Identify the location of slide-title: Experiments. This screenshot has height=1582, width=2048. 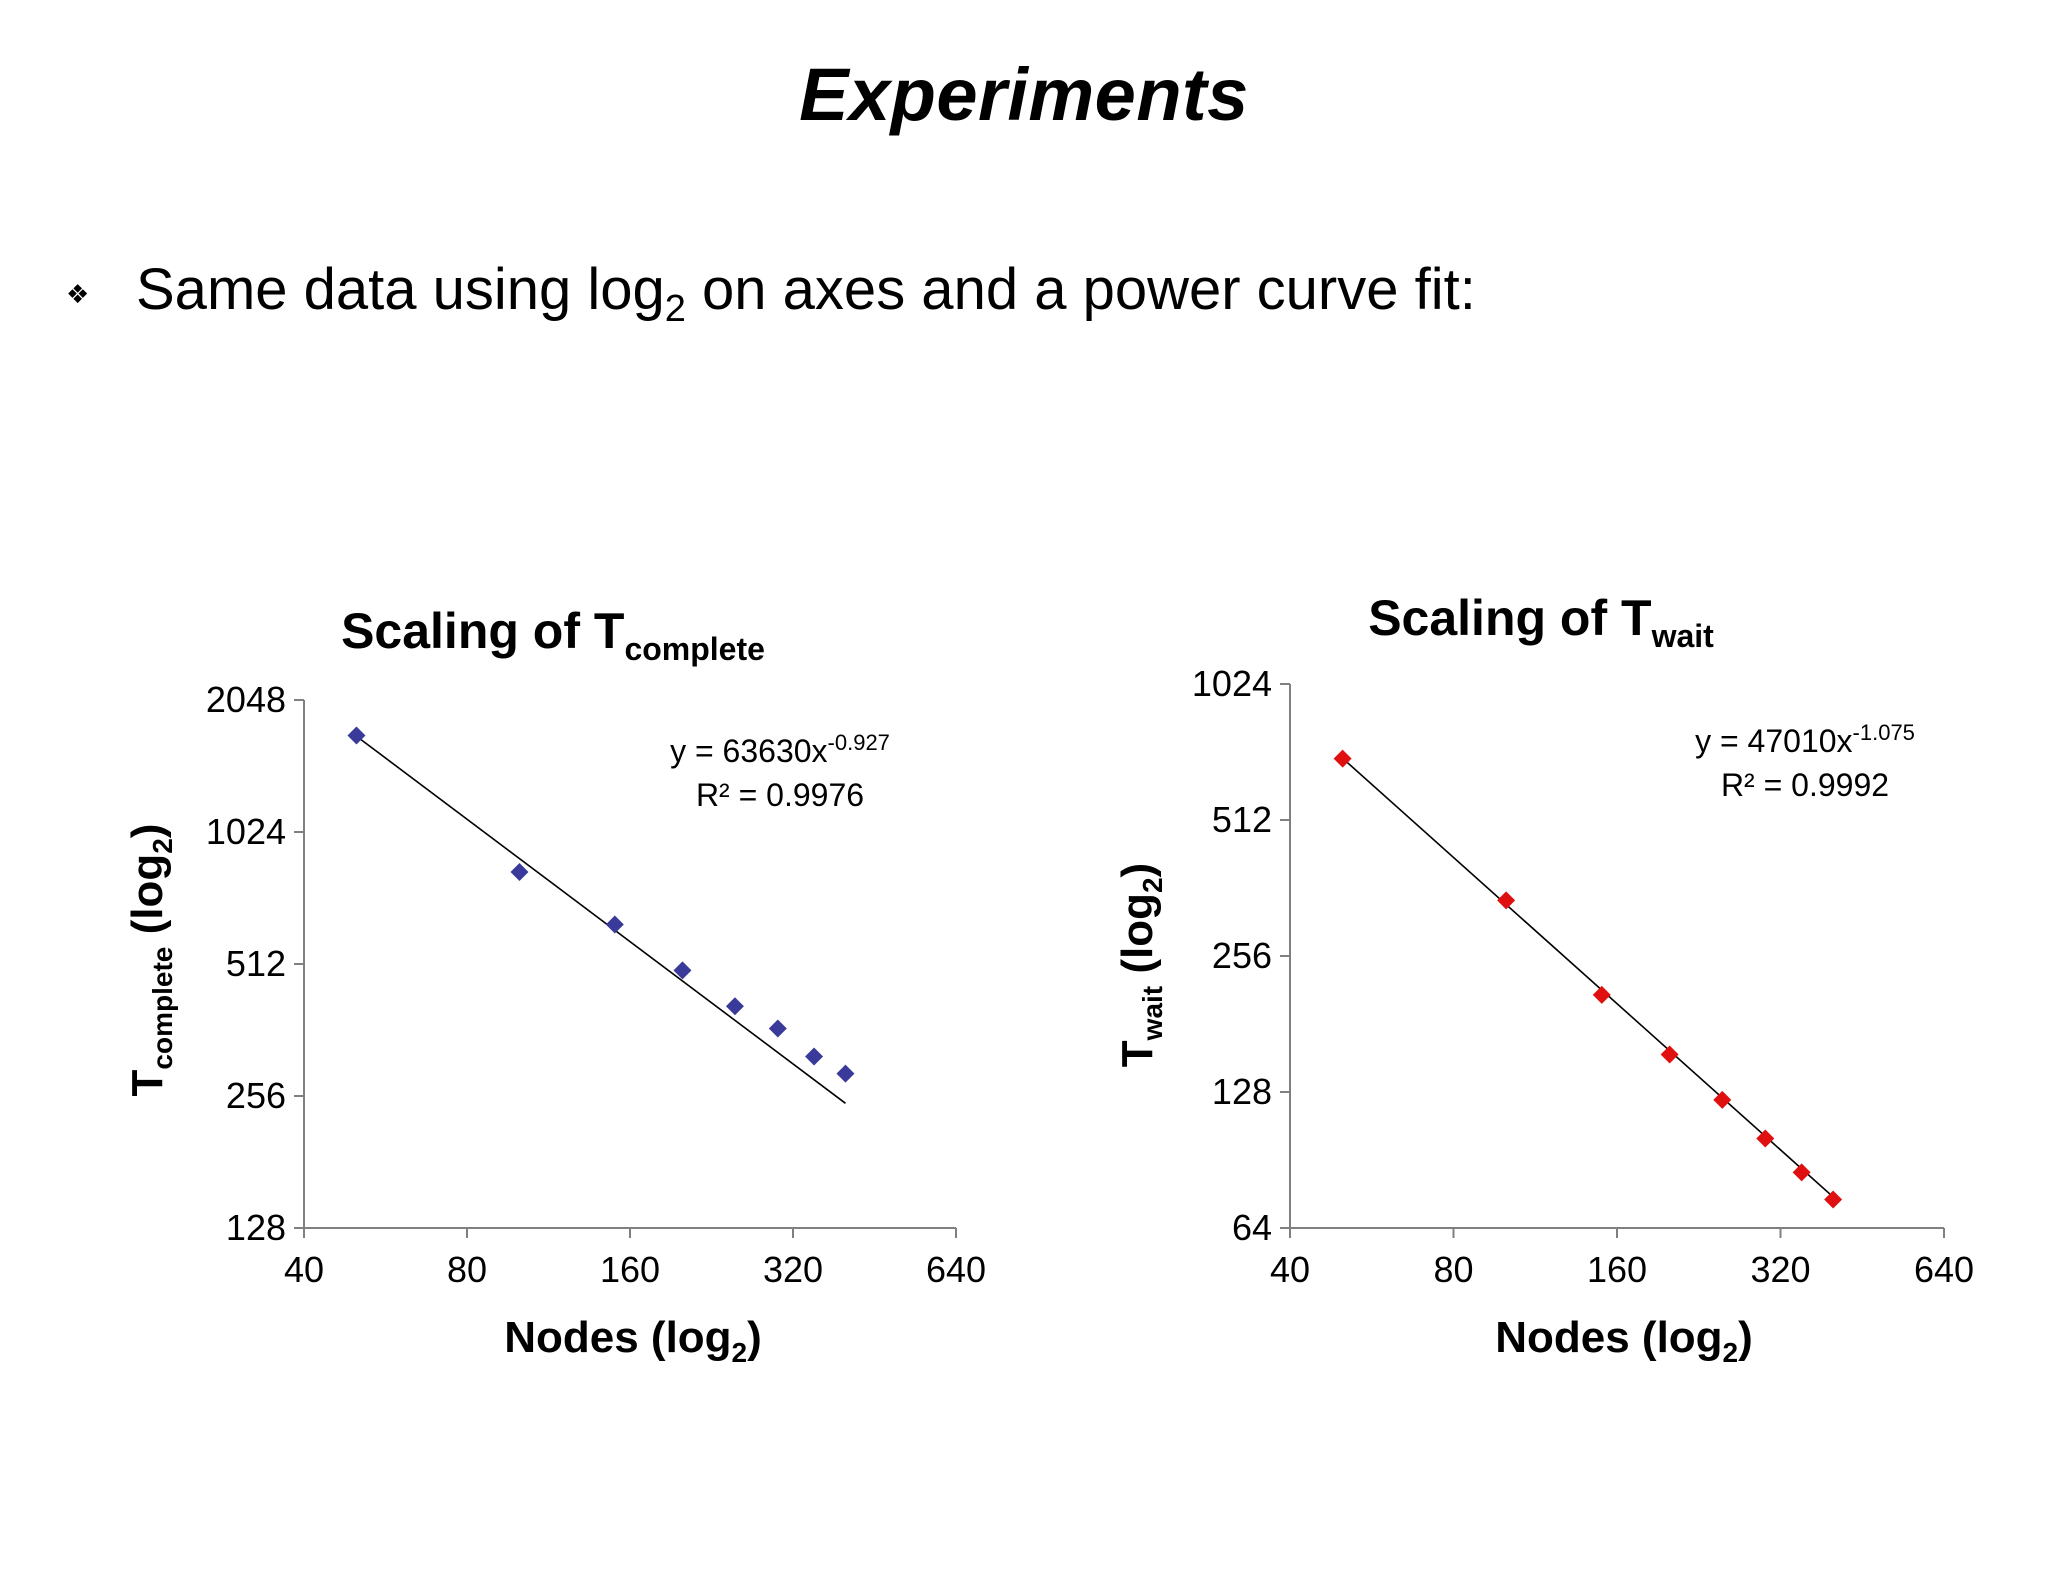
(1024, 94).